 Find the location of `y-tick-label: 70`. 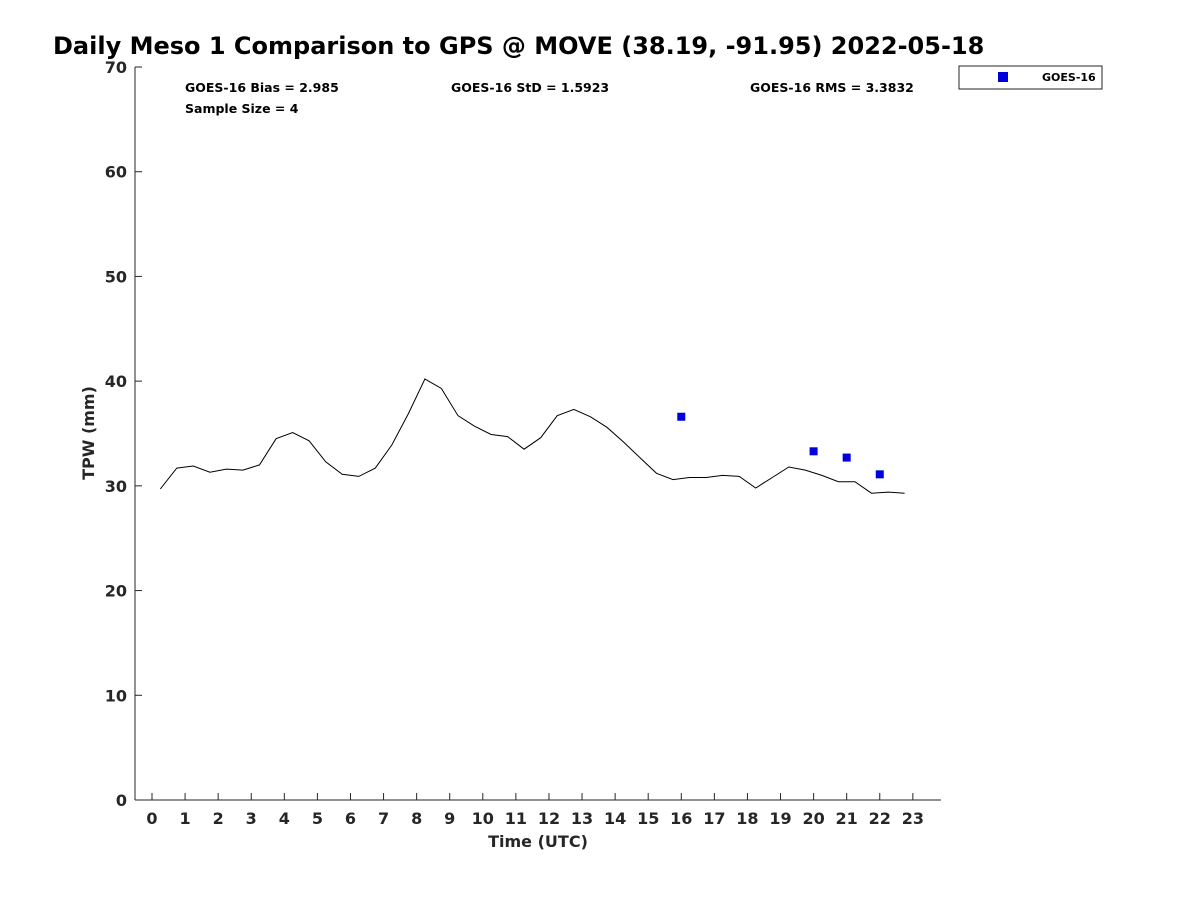

y-tick-label: 70 is located at coordinates (116, 67).